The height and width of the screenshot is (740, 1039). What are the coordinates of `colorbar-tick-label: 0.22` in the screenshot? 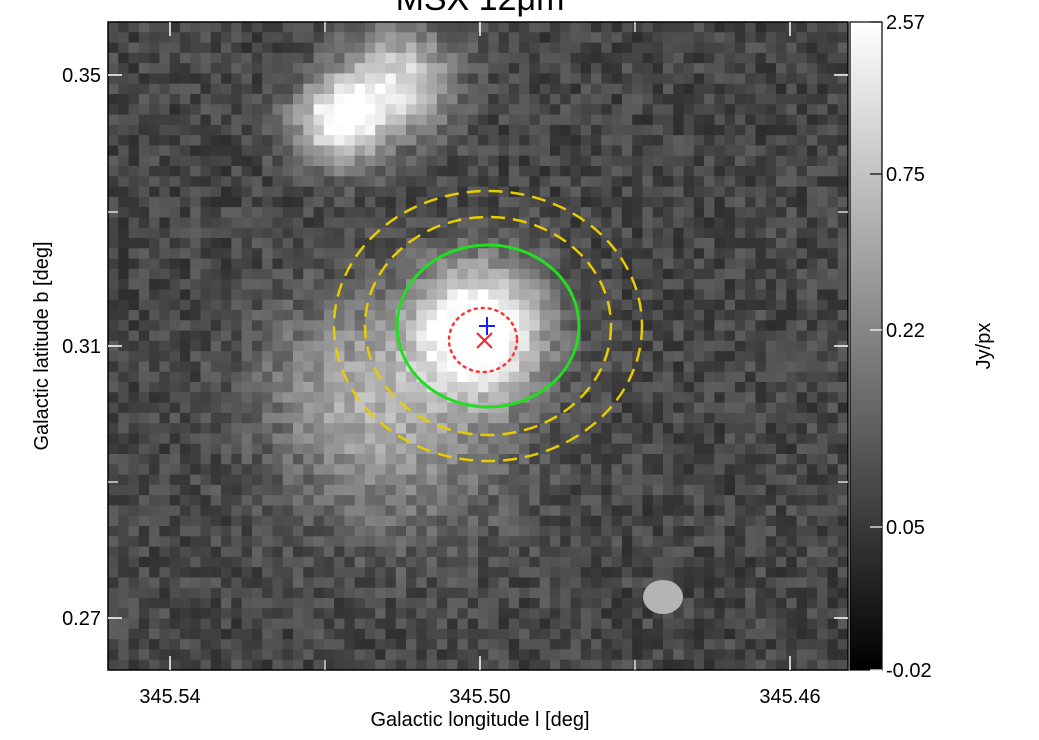 It's located at (905, 331).